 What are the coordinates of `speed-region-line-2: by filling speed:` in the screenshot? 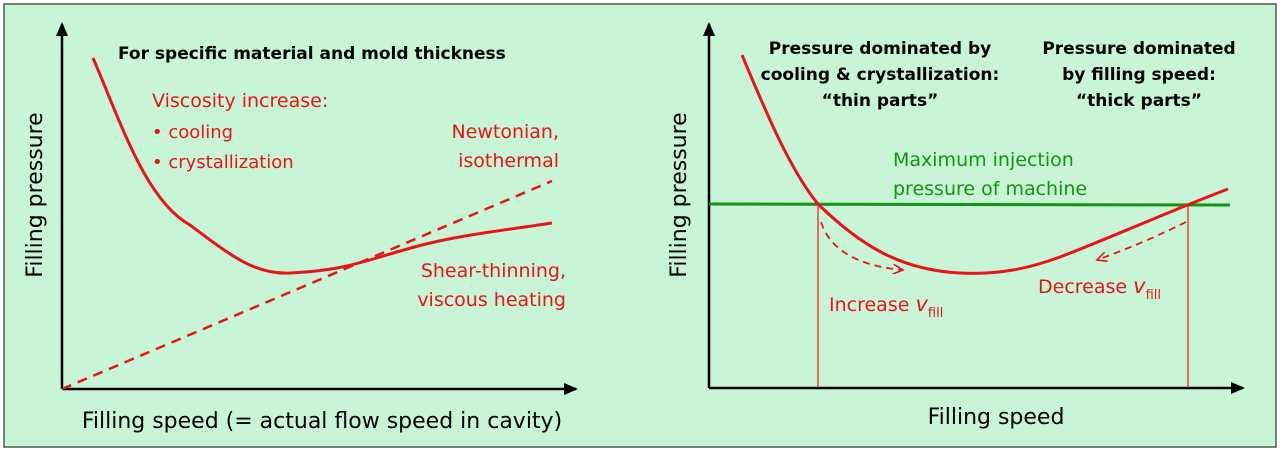 It's located at (1139, 75).